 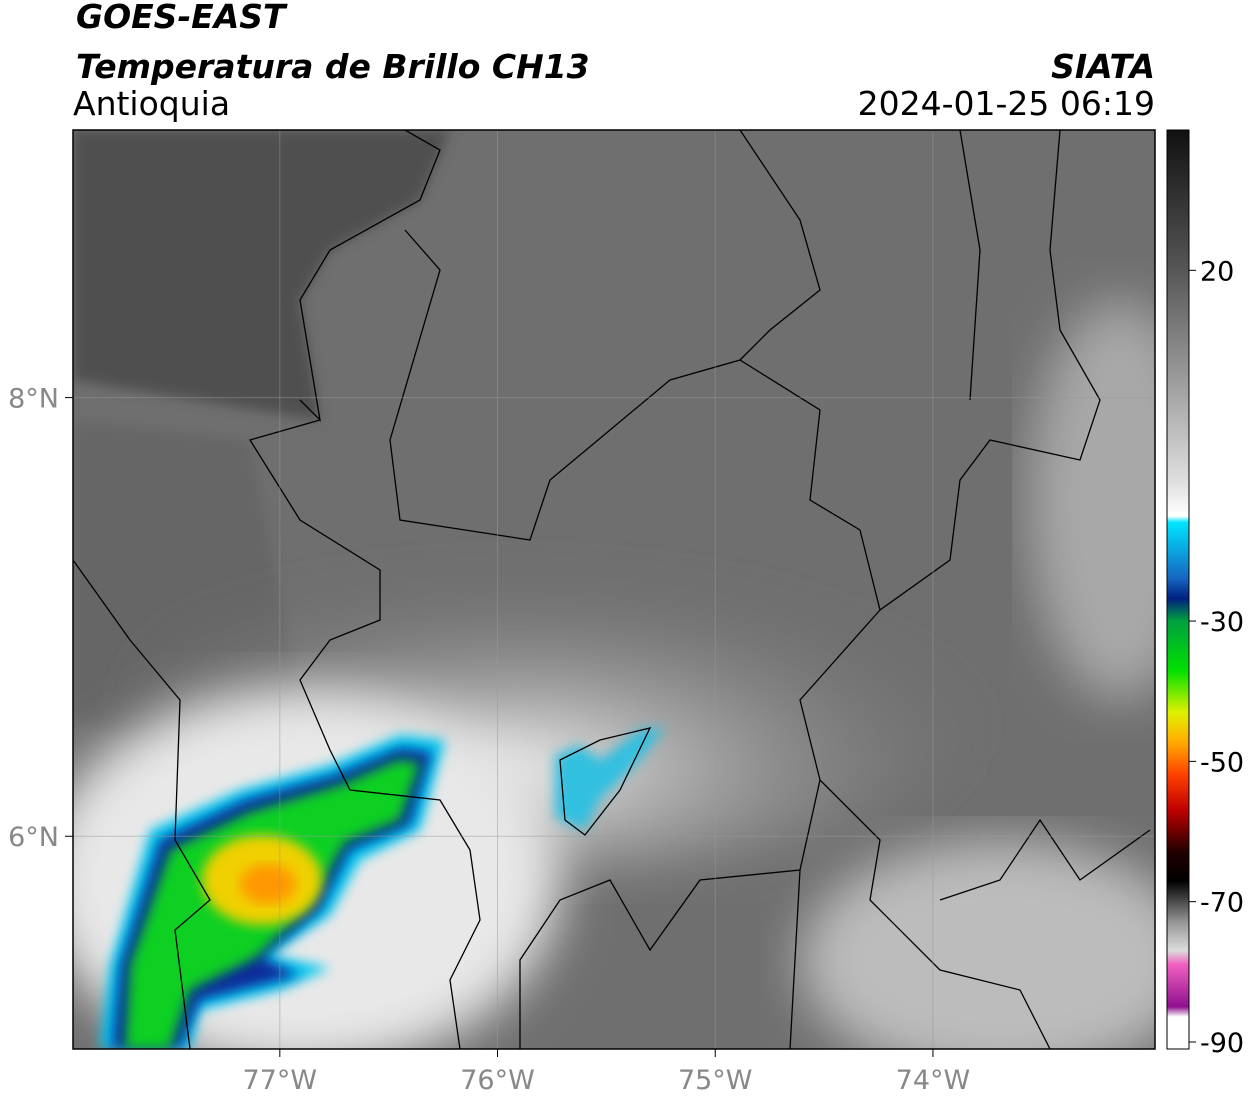 What do you see at coordinates (280, 1080) in the screenshot?
I see `x-tick-label: 77°W` at bounding box center [280, 1080].